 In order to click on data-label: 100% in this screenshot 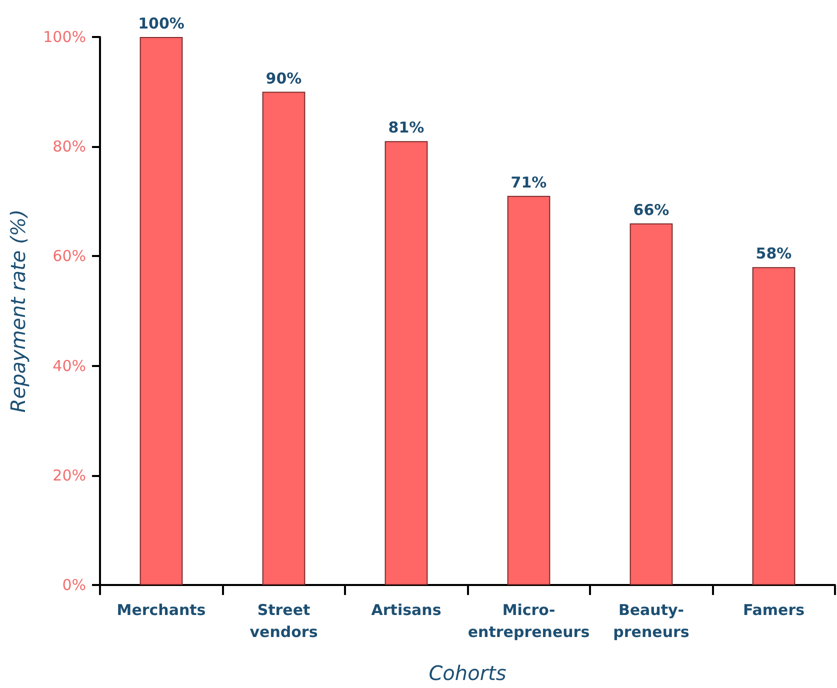, I will do `click(161, 23)`.